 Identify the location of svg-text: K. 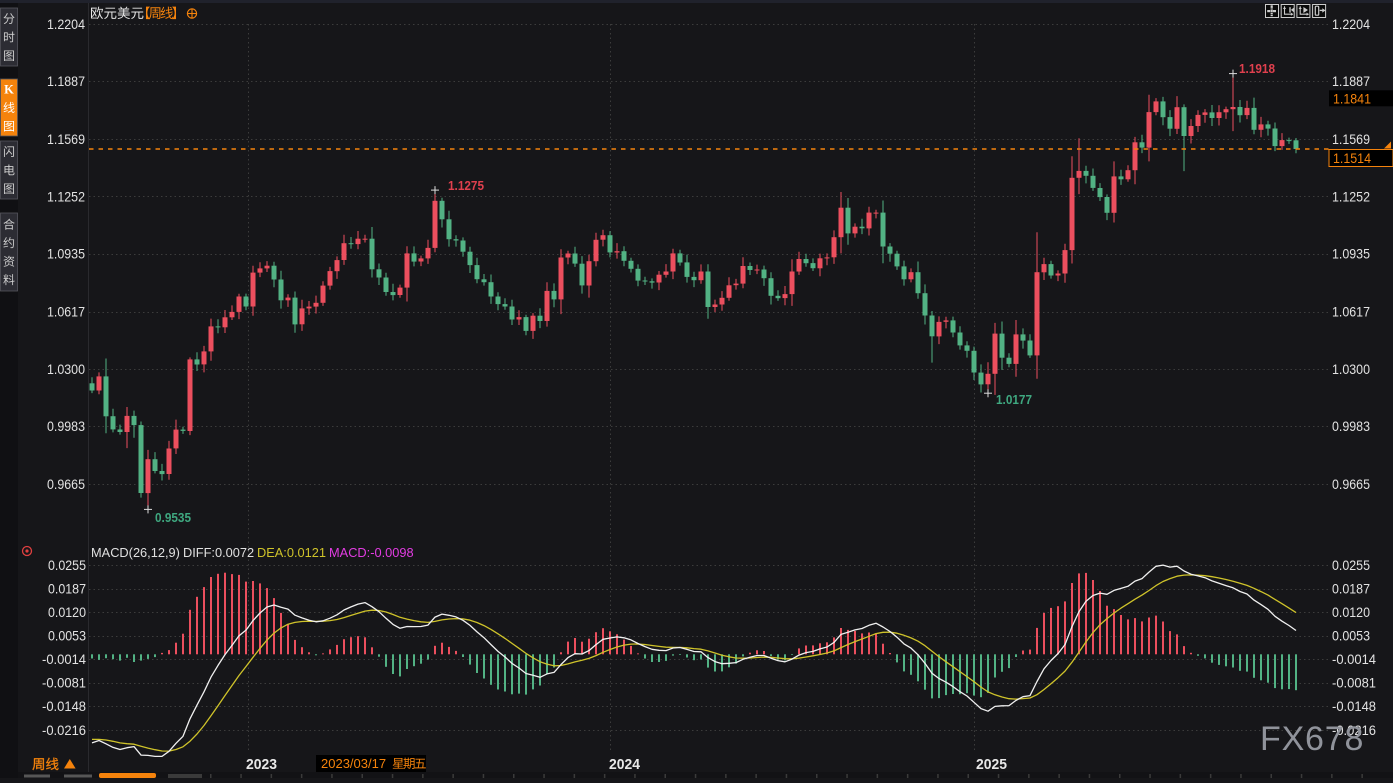
(9, 90).